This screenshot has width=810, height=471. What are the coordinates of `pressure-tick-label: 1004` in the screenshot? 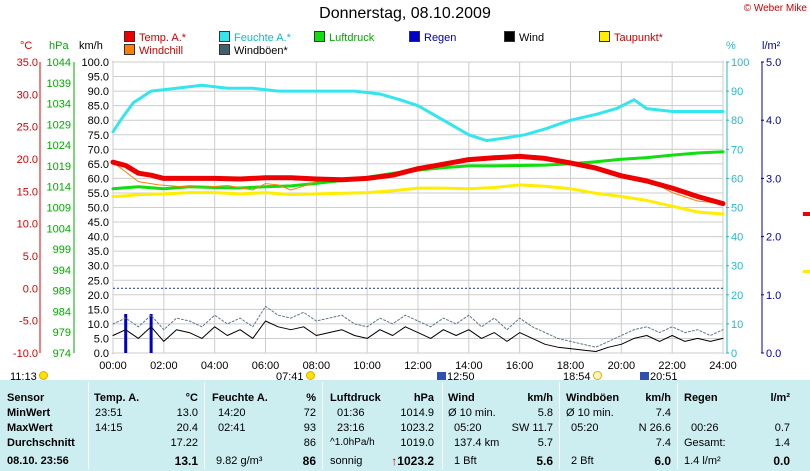 It's located at (59, 229).